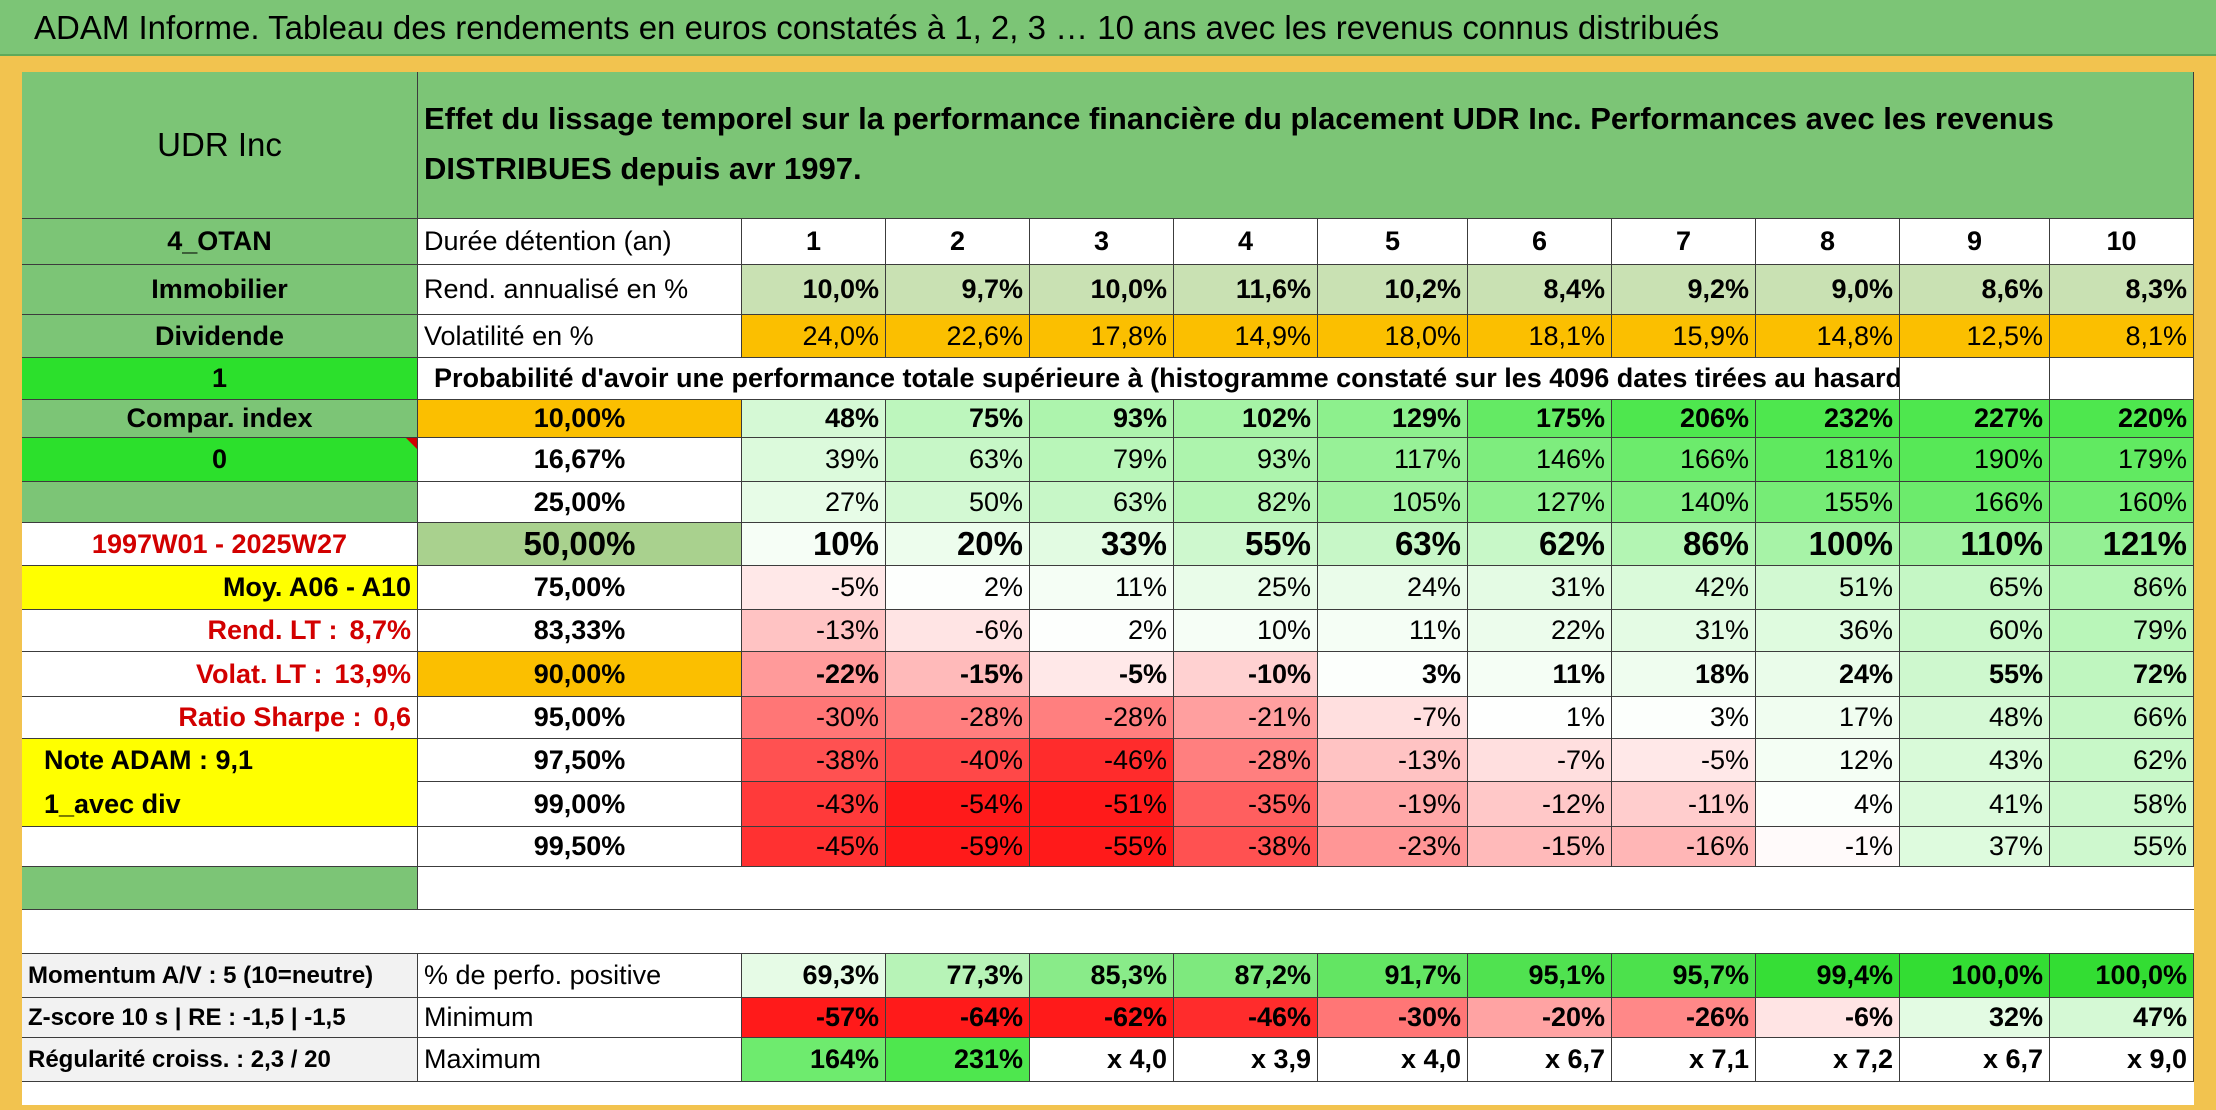 This screenshot has width=2216, height=1110. Describe the element at coordinates (1828, 1060) in the screenshot. I see `maximum-value: x 7,2` at that location.